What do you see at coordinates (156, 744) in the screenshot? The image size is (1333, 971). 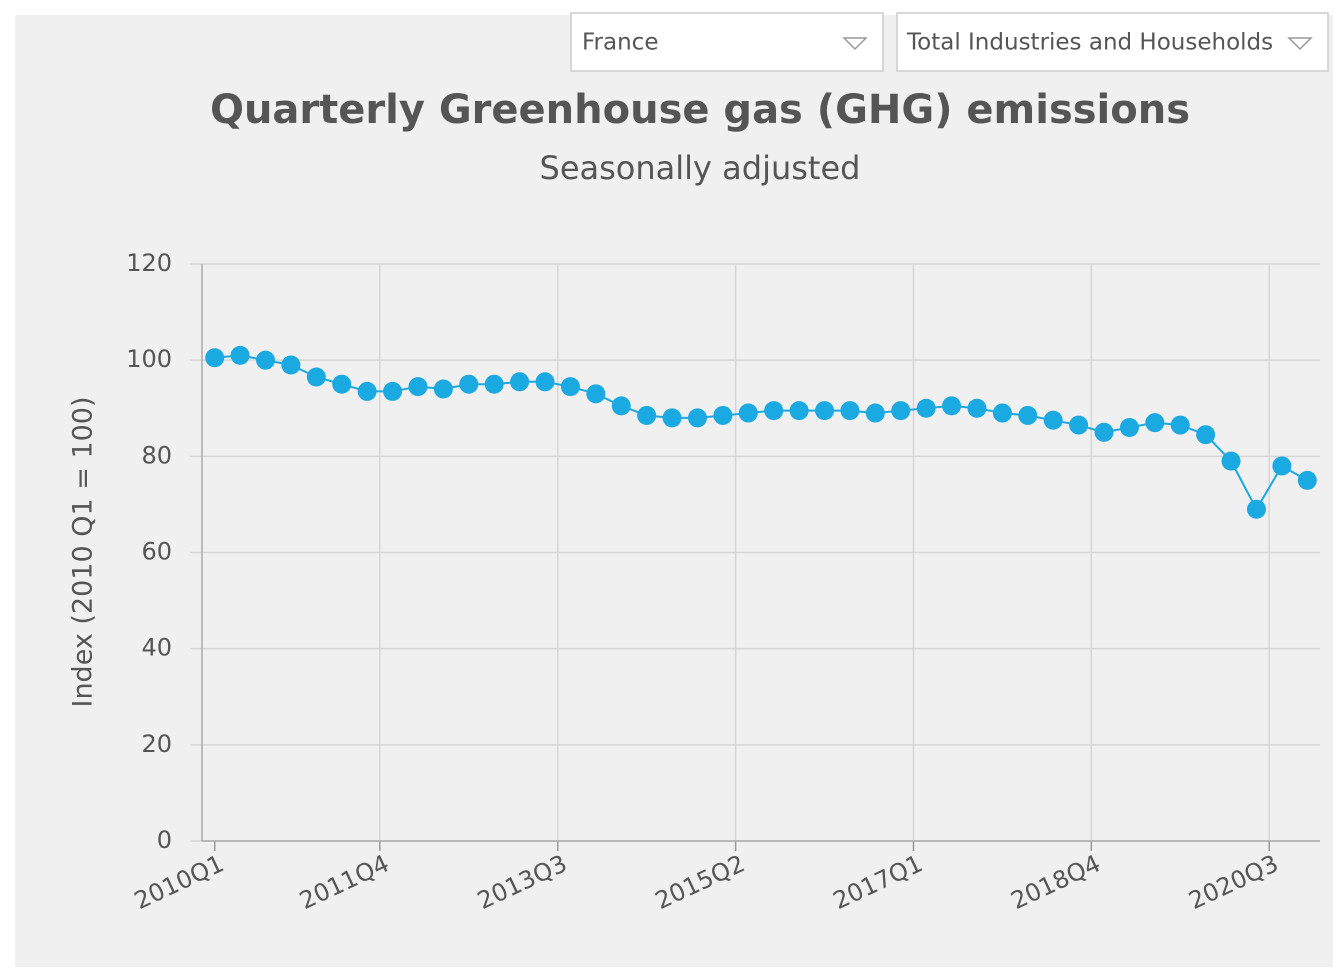 I see `y-tick-label: 20` at bounding box center [156, 744].